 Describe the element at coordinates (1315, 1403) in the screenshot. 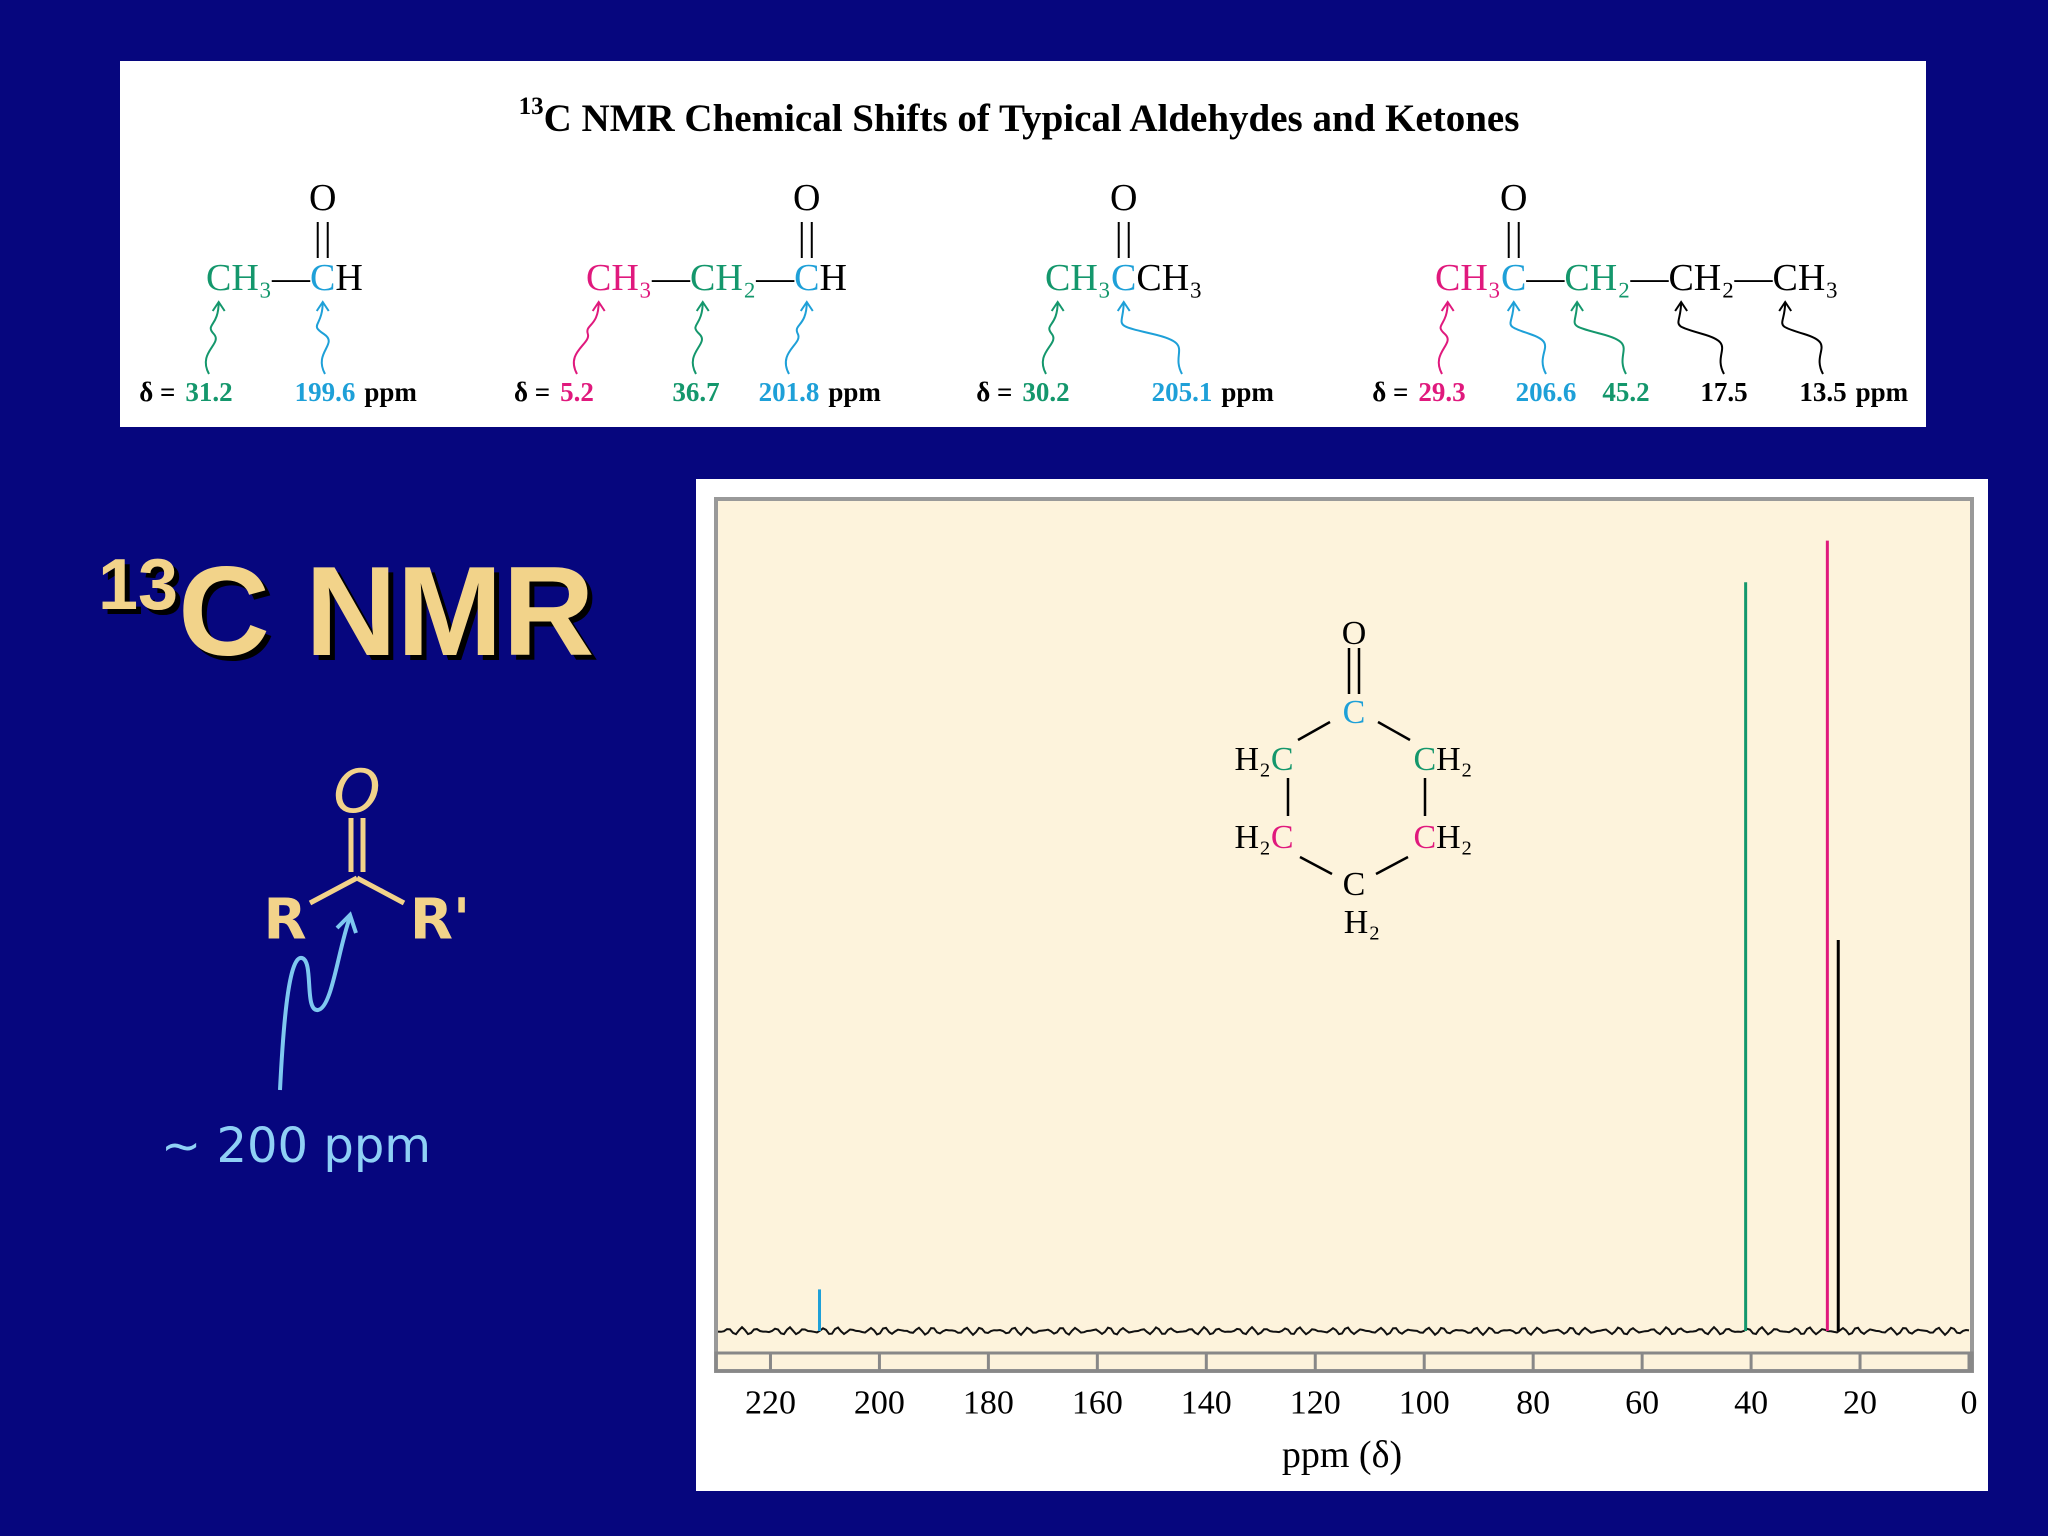

I see `x-tick-label: 120` at that location.